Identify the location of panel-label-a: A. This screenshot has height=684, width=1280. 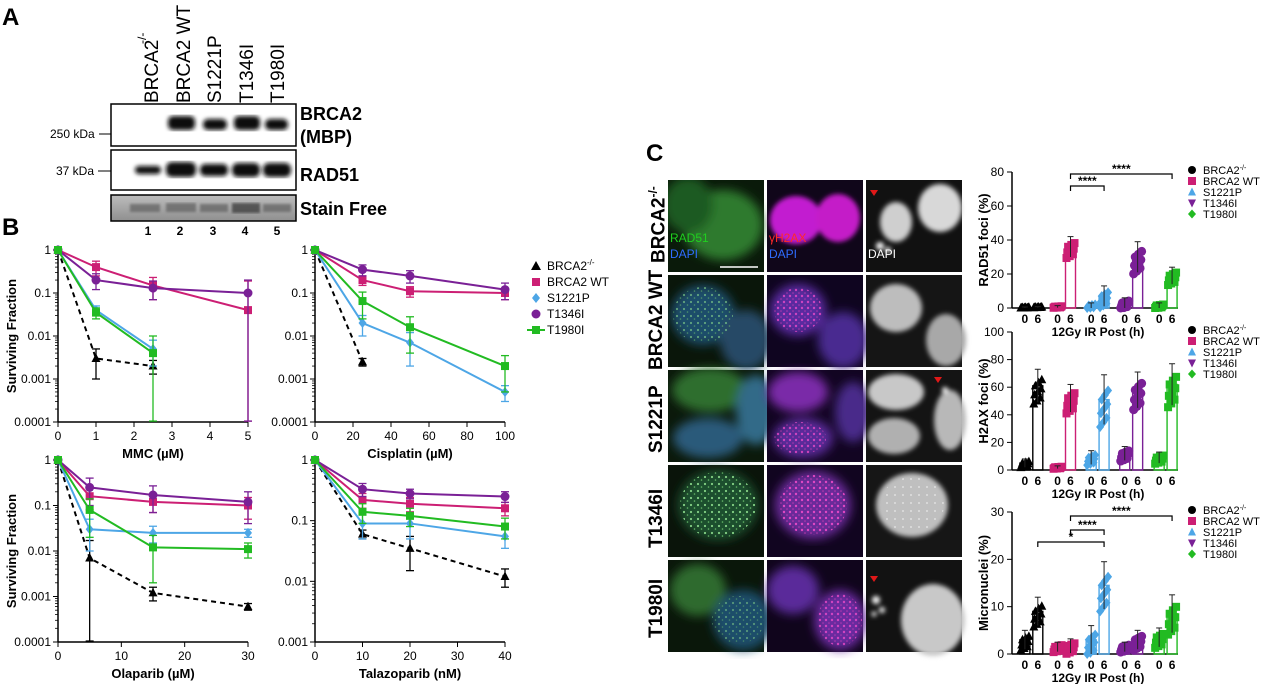
(11, 17).